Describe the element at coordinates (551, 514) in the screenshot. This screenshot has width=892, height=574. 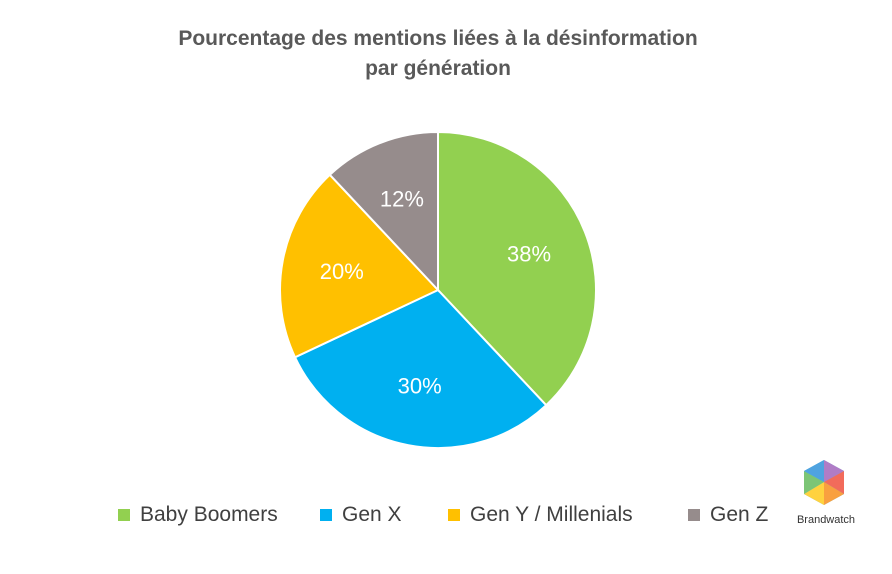
I see `legend-label-gen-y: Gen Y / Millenials` at that location.